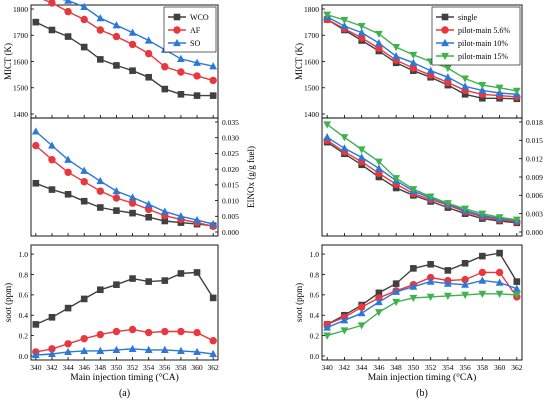 This screenshot has width=550, height=400. Describe the element at coordinates (124, 351) in the screenshot. I see `series-so` at that location.